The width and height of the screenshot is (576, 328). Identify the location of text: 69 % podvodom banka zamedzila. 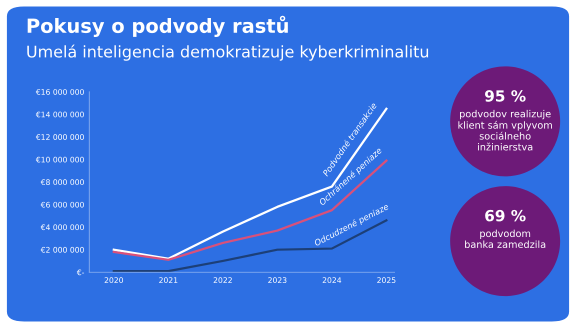
(505, 229).